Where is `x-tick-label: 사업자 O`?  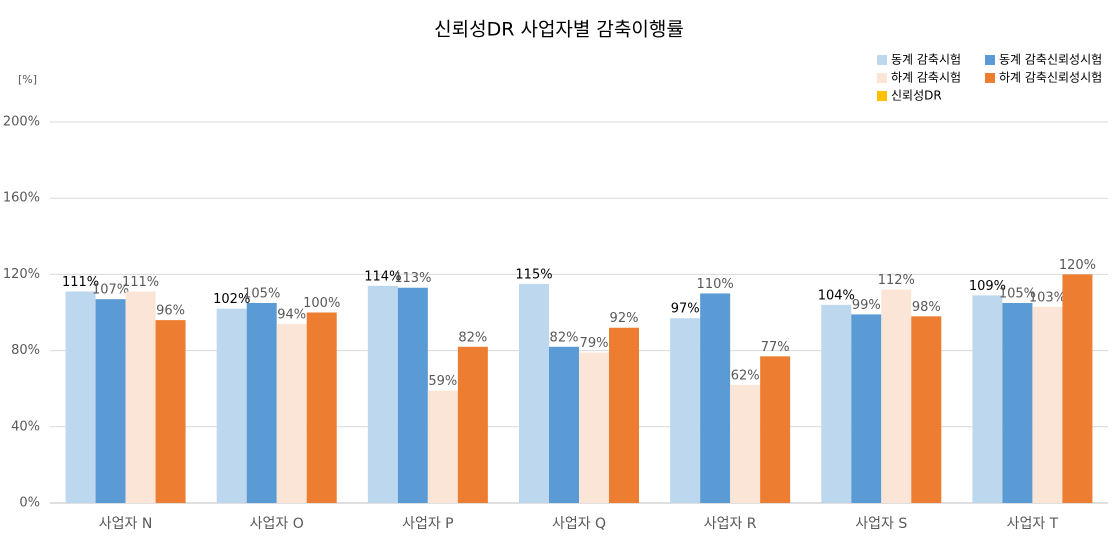
x-tick-label: 사업자 O is located at coordinates (277, 524).